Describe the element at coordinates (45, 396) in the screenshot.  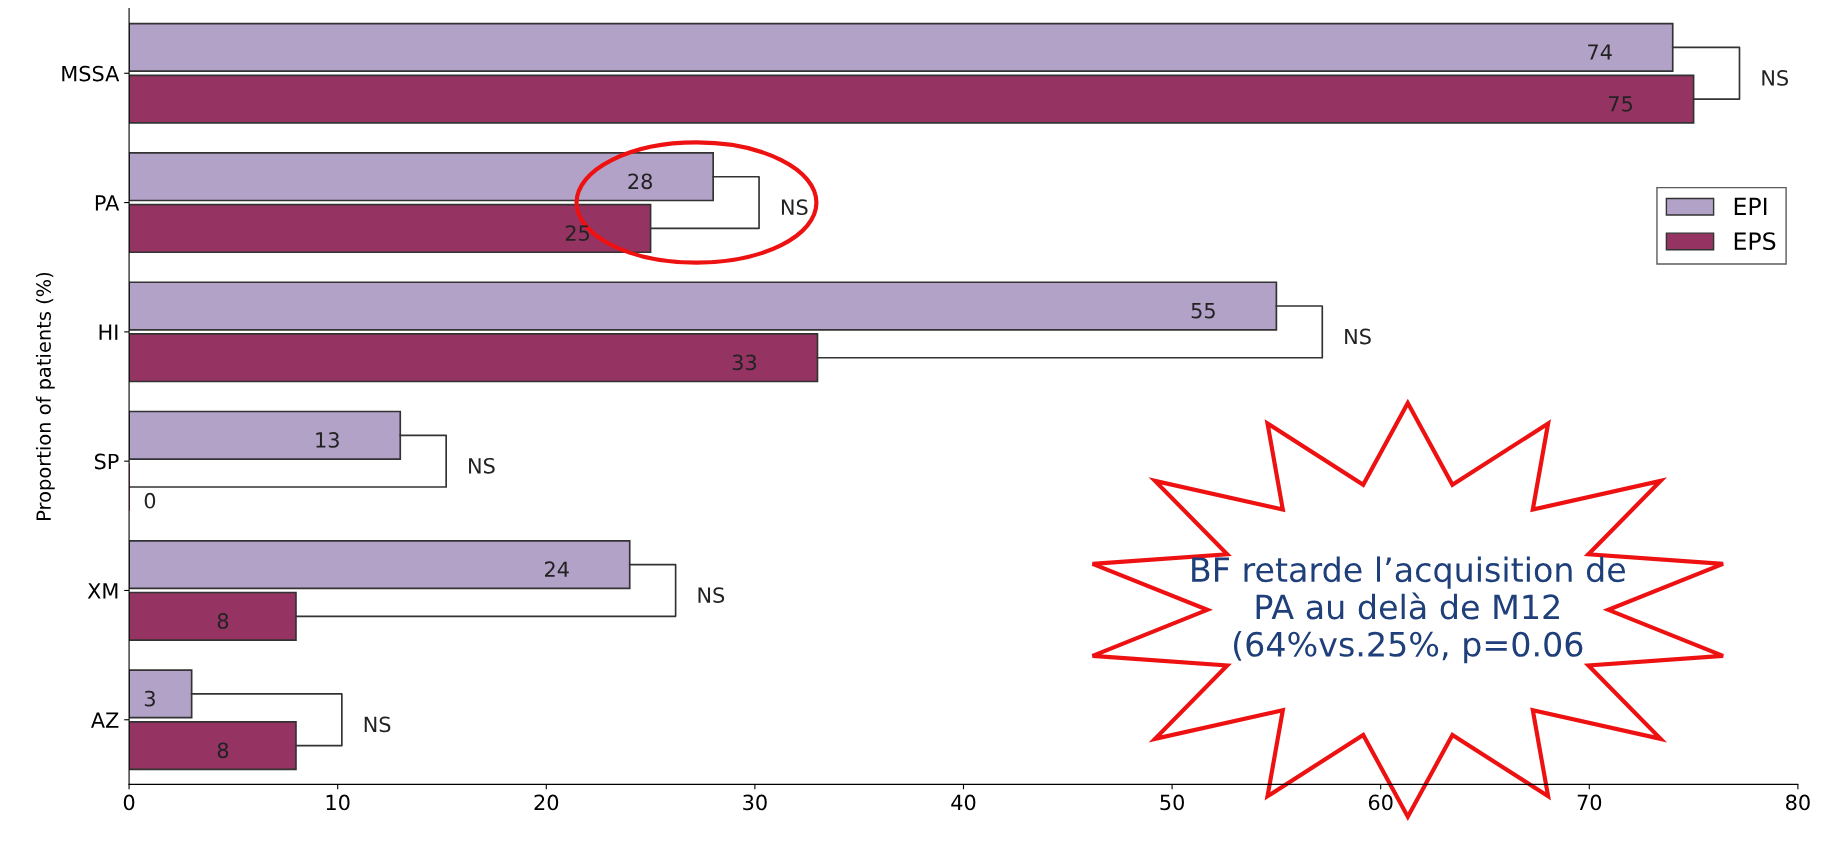
I see `y-axis-title: Proportion of patients (%)` at that location.